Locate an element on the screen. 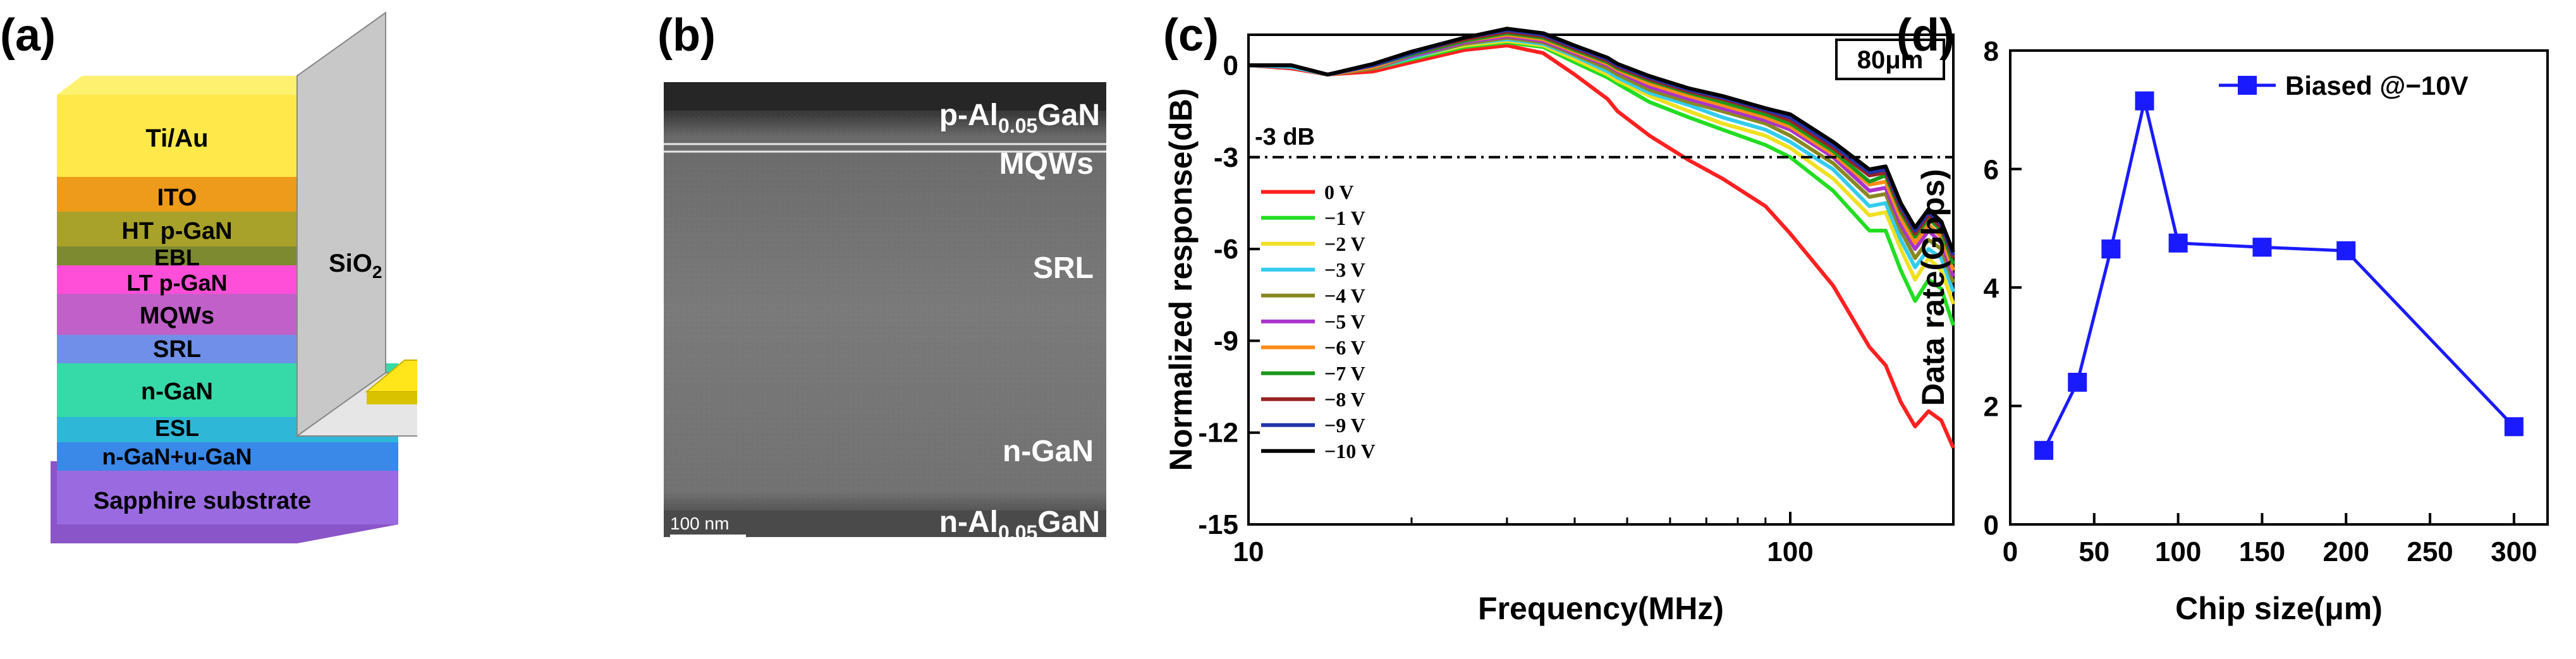 The image size is (2576, 659). chart-c-ylabel: Normalized response(dB) is located at coordinates (1181, 279).